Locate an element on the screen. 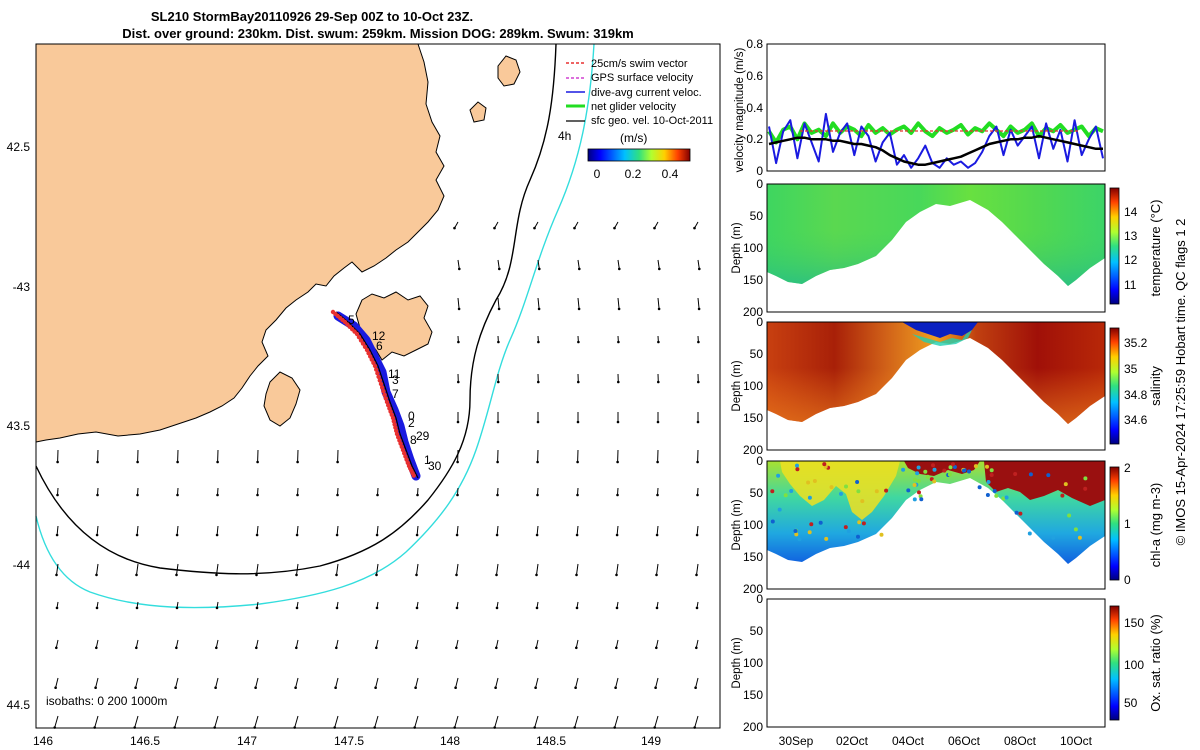 This screenshot has width=1200, height=750. map-y-tick: -43 is located at coordinates (22, 287).